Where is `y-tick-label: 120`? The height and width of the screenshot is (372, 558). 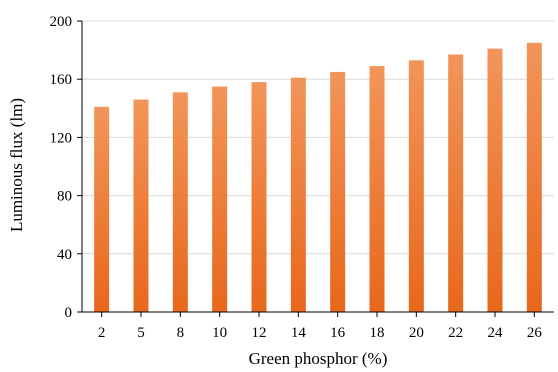
y-tick-label: 120 is located at coordinates (61, 138).